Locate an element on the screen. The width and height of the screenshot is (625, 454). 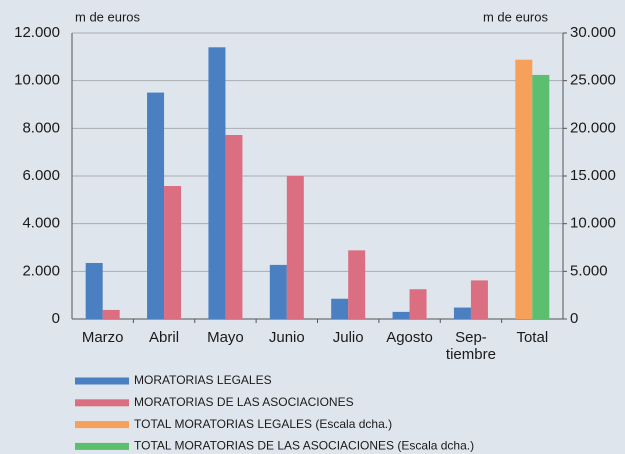
y-tick-label: 6.000 is located at coordinates (41, 175).